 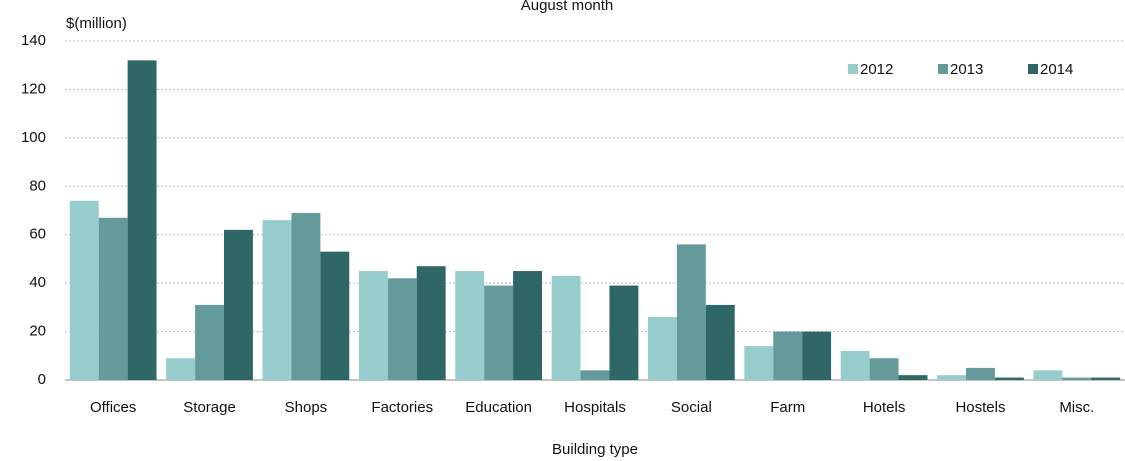 I want to click on x-tick-label: Hospitals, so click(x=595, y=407).